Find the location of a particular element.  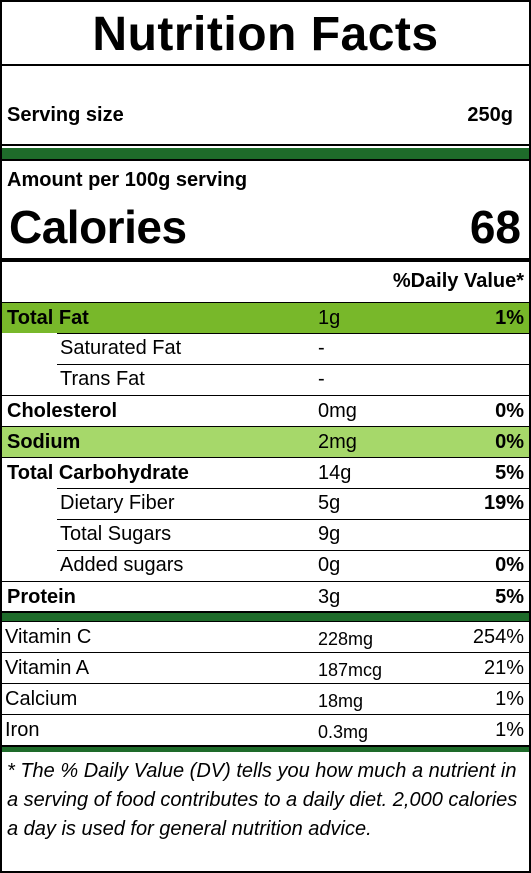

nutrient-amount: 1g is located at coordinates (329, 318).